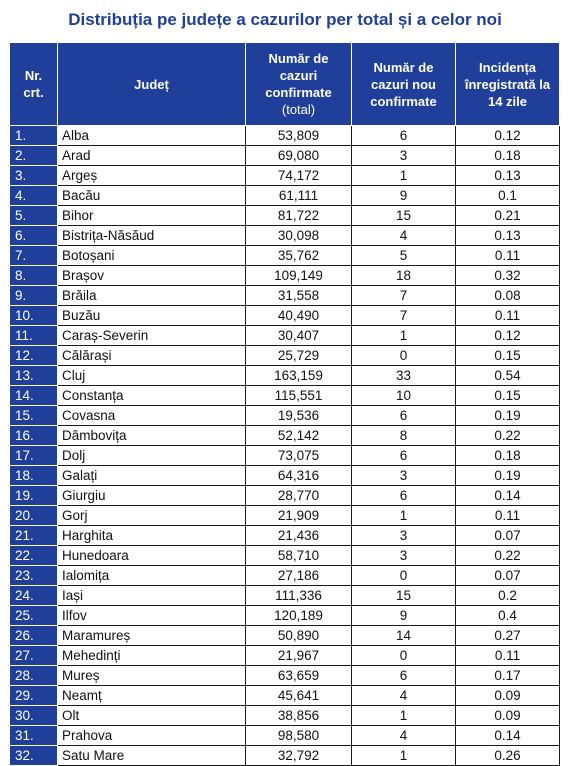  Describe the element at coordinates (151, 475) in the screenshot. I see `county-name: Galați` at that location.